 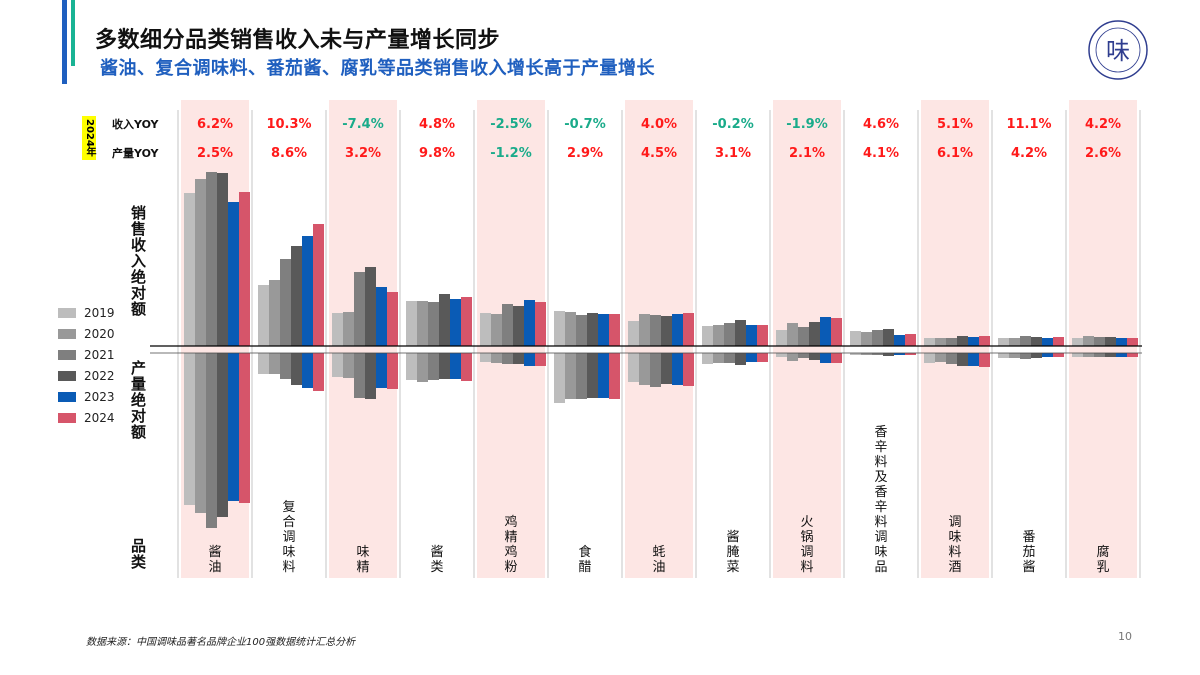 I want to click on revenue-yoy-value: -0.2%, so click(x=732, y=124).